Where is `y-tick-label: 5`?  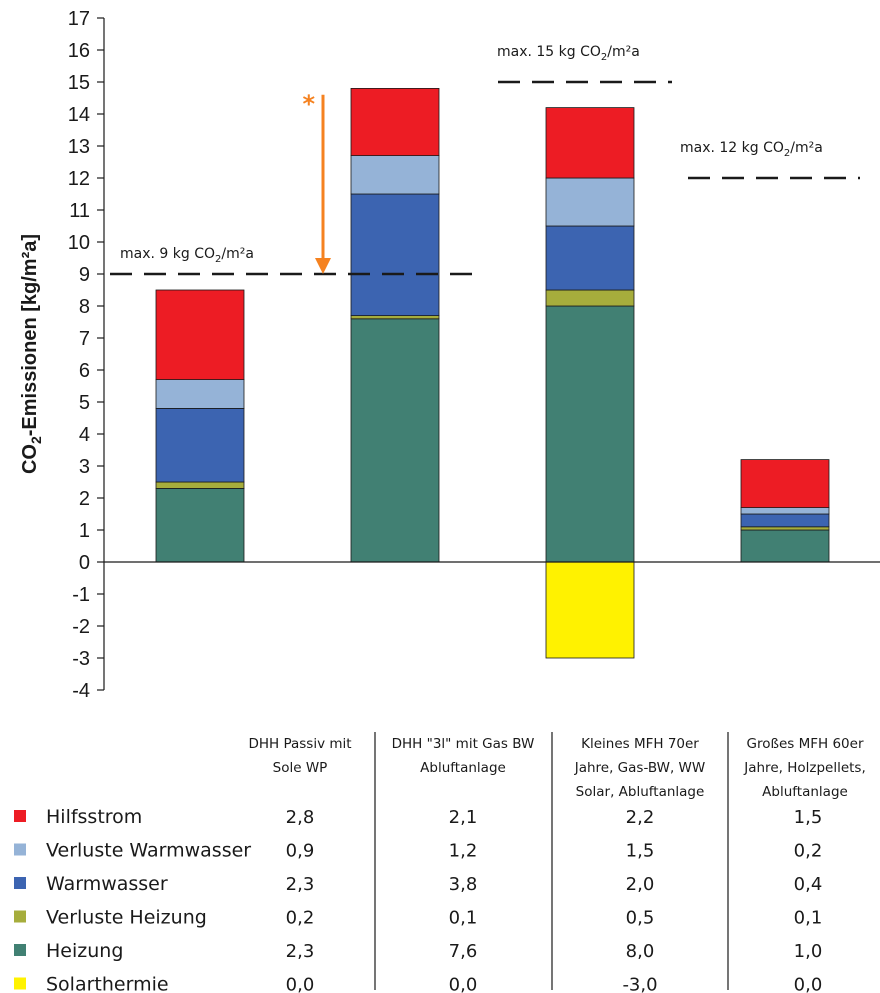
y-tick-label: 5 is located at coordinates (84, 403).